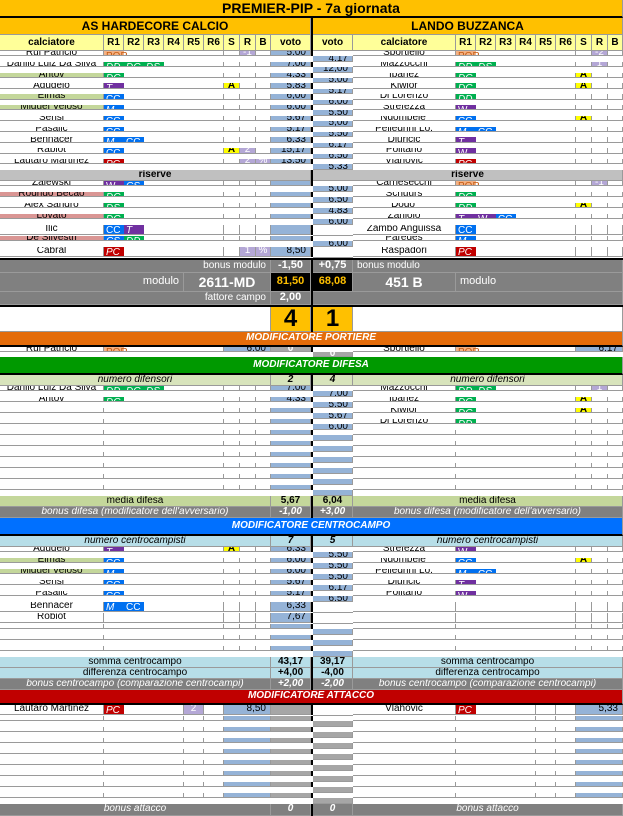 Image resolution: width=623 pixels, height=816 pixels. I want to click on player-vote: 4,33, so click(291, 75).